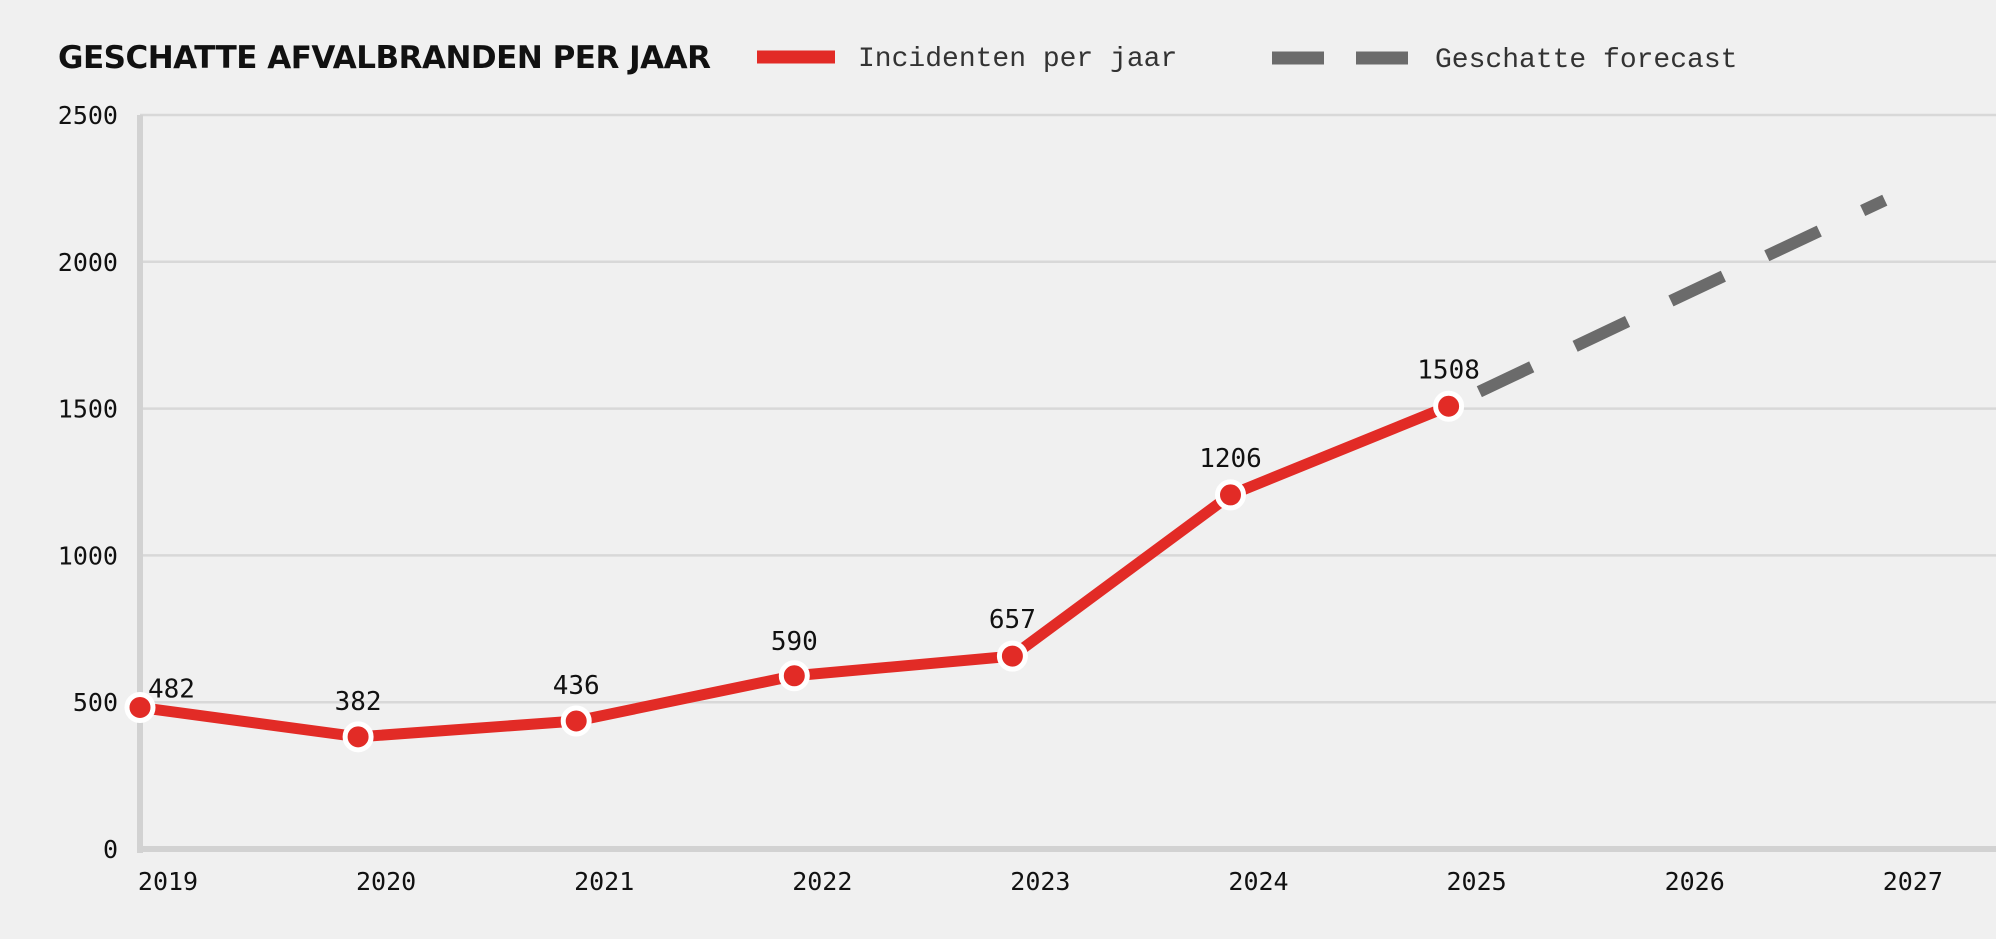 The width and height of the screenshot is (1996, 939). Describe the element at coordinates (1012, 620) in the screenshot. I see `data-label: 657` at that location.